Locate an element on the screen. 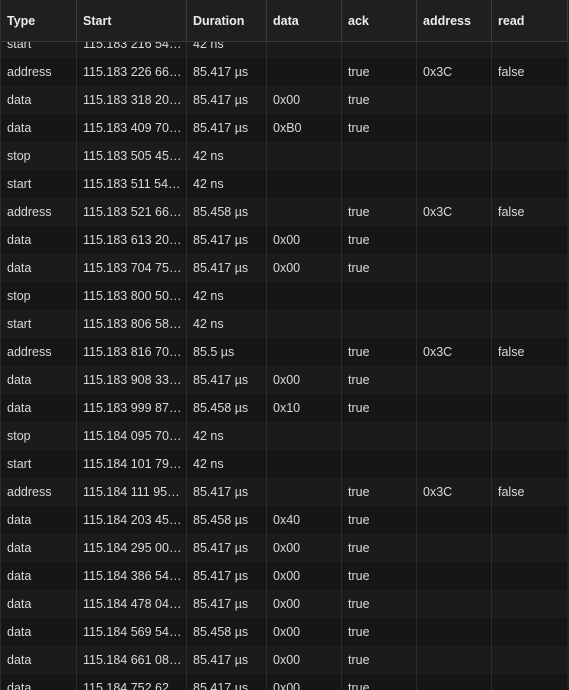 This screenshot has height=690, width=569. read-cell: false is located at coordinates (530, 352).